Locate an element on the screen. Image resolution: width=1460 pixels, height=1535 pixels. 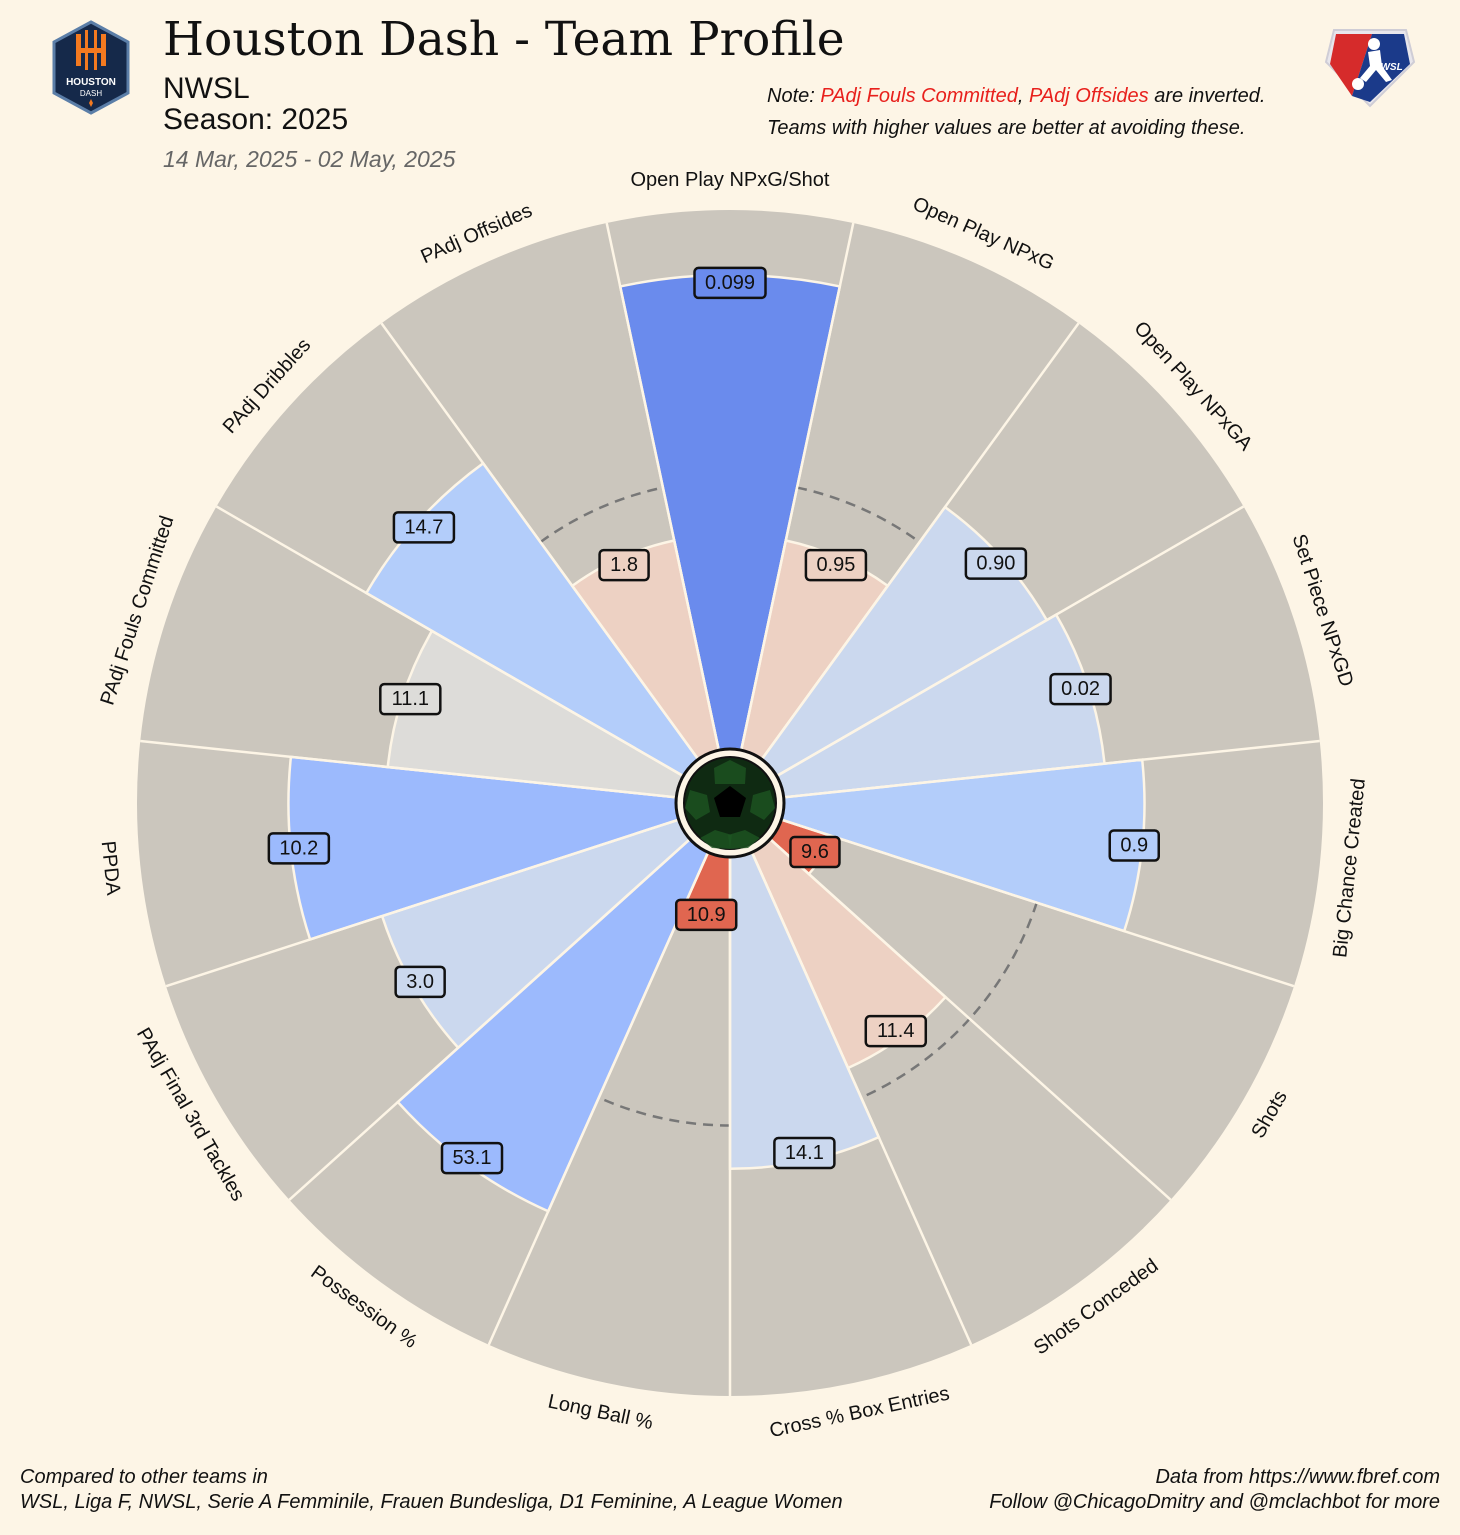
value-label-set-piece-npxgd: 0.02 is located at coordinates (1080, 689).